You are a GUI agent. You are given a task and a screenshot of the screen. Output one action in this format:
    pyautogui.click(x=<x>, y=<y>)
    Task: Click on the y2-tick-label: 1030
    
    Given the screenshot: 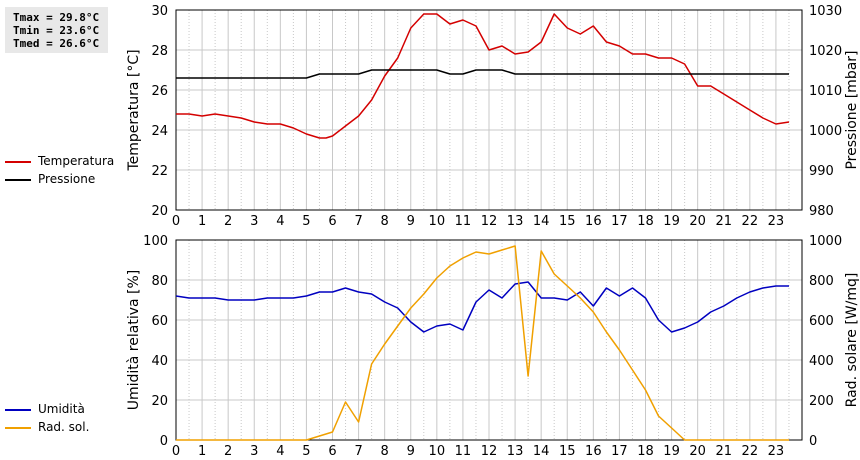 What is the action you would take?
    pyautogui.click(x=825, y=11)
    